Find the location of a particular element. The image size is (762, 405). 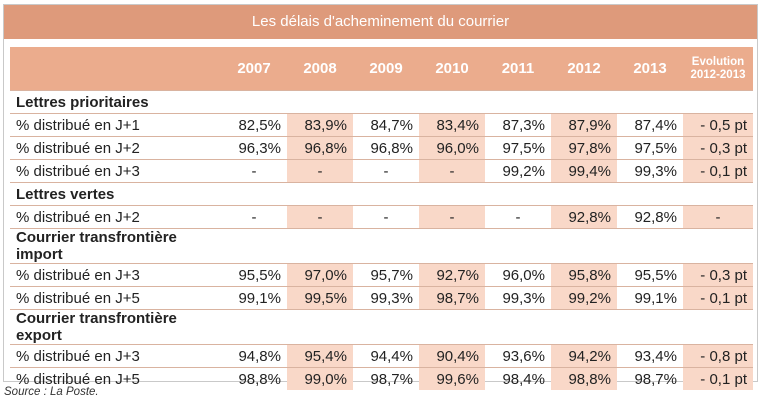

section-row: Lettres prioritaires is located at coordinates (381, 101).